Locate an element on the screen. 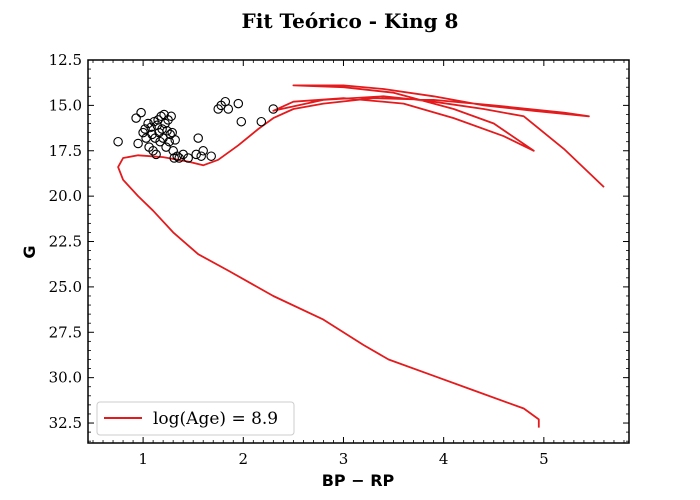 The width and height of the screenshot is (700, 500). x-tick-label: 1 is located at coordinates (143, 459).